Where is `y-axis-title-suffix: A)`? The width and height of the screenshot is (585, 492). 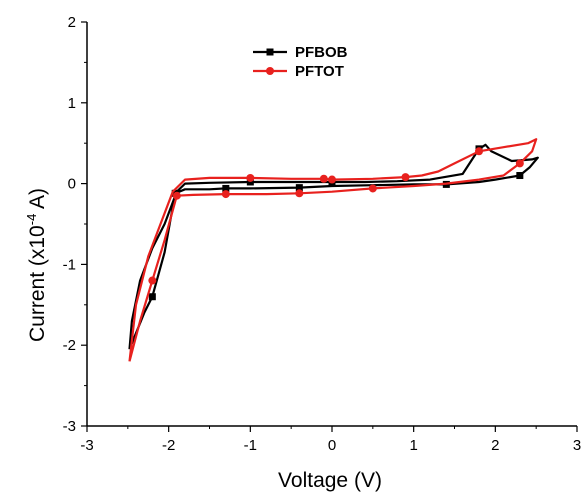 y-axis-title-suffix: A) is located at coordinates (37, 201).